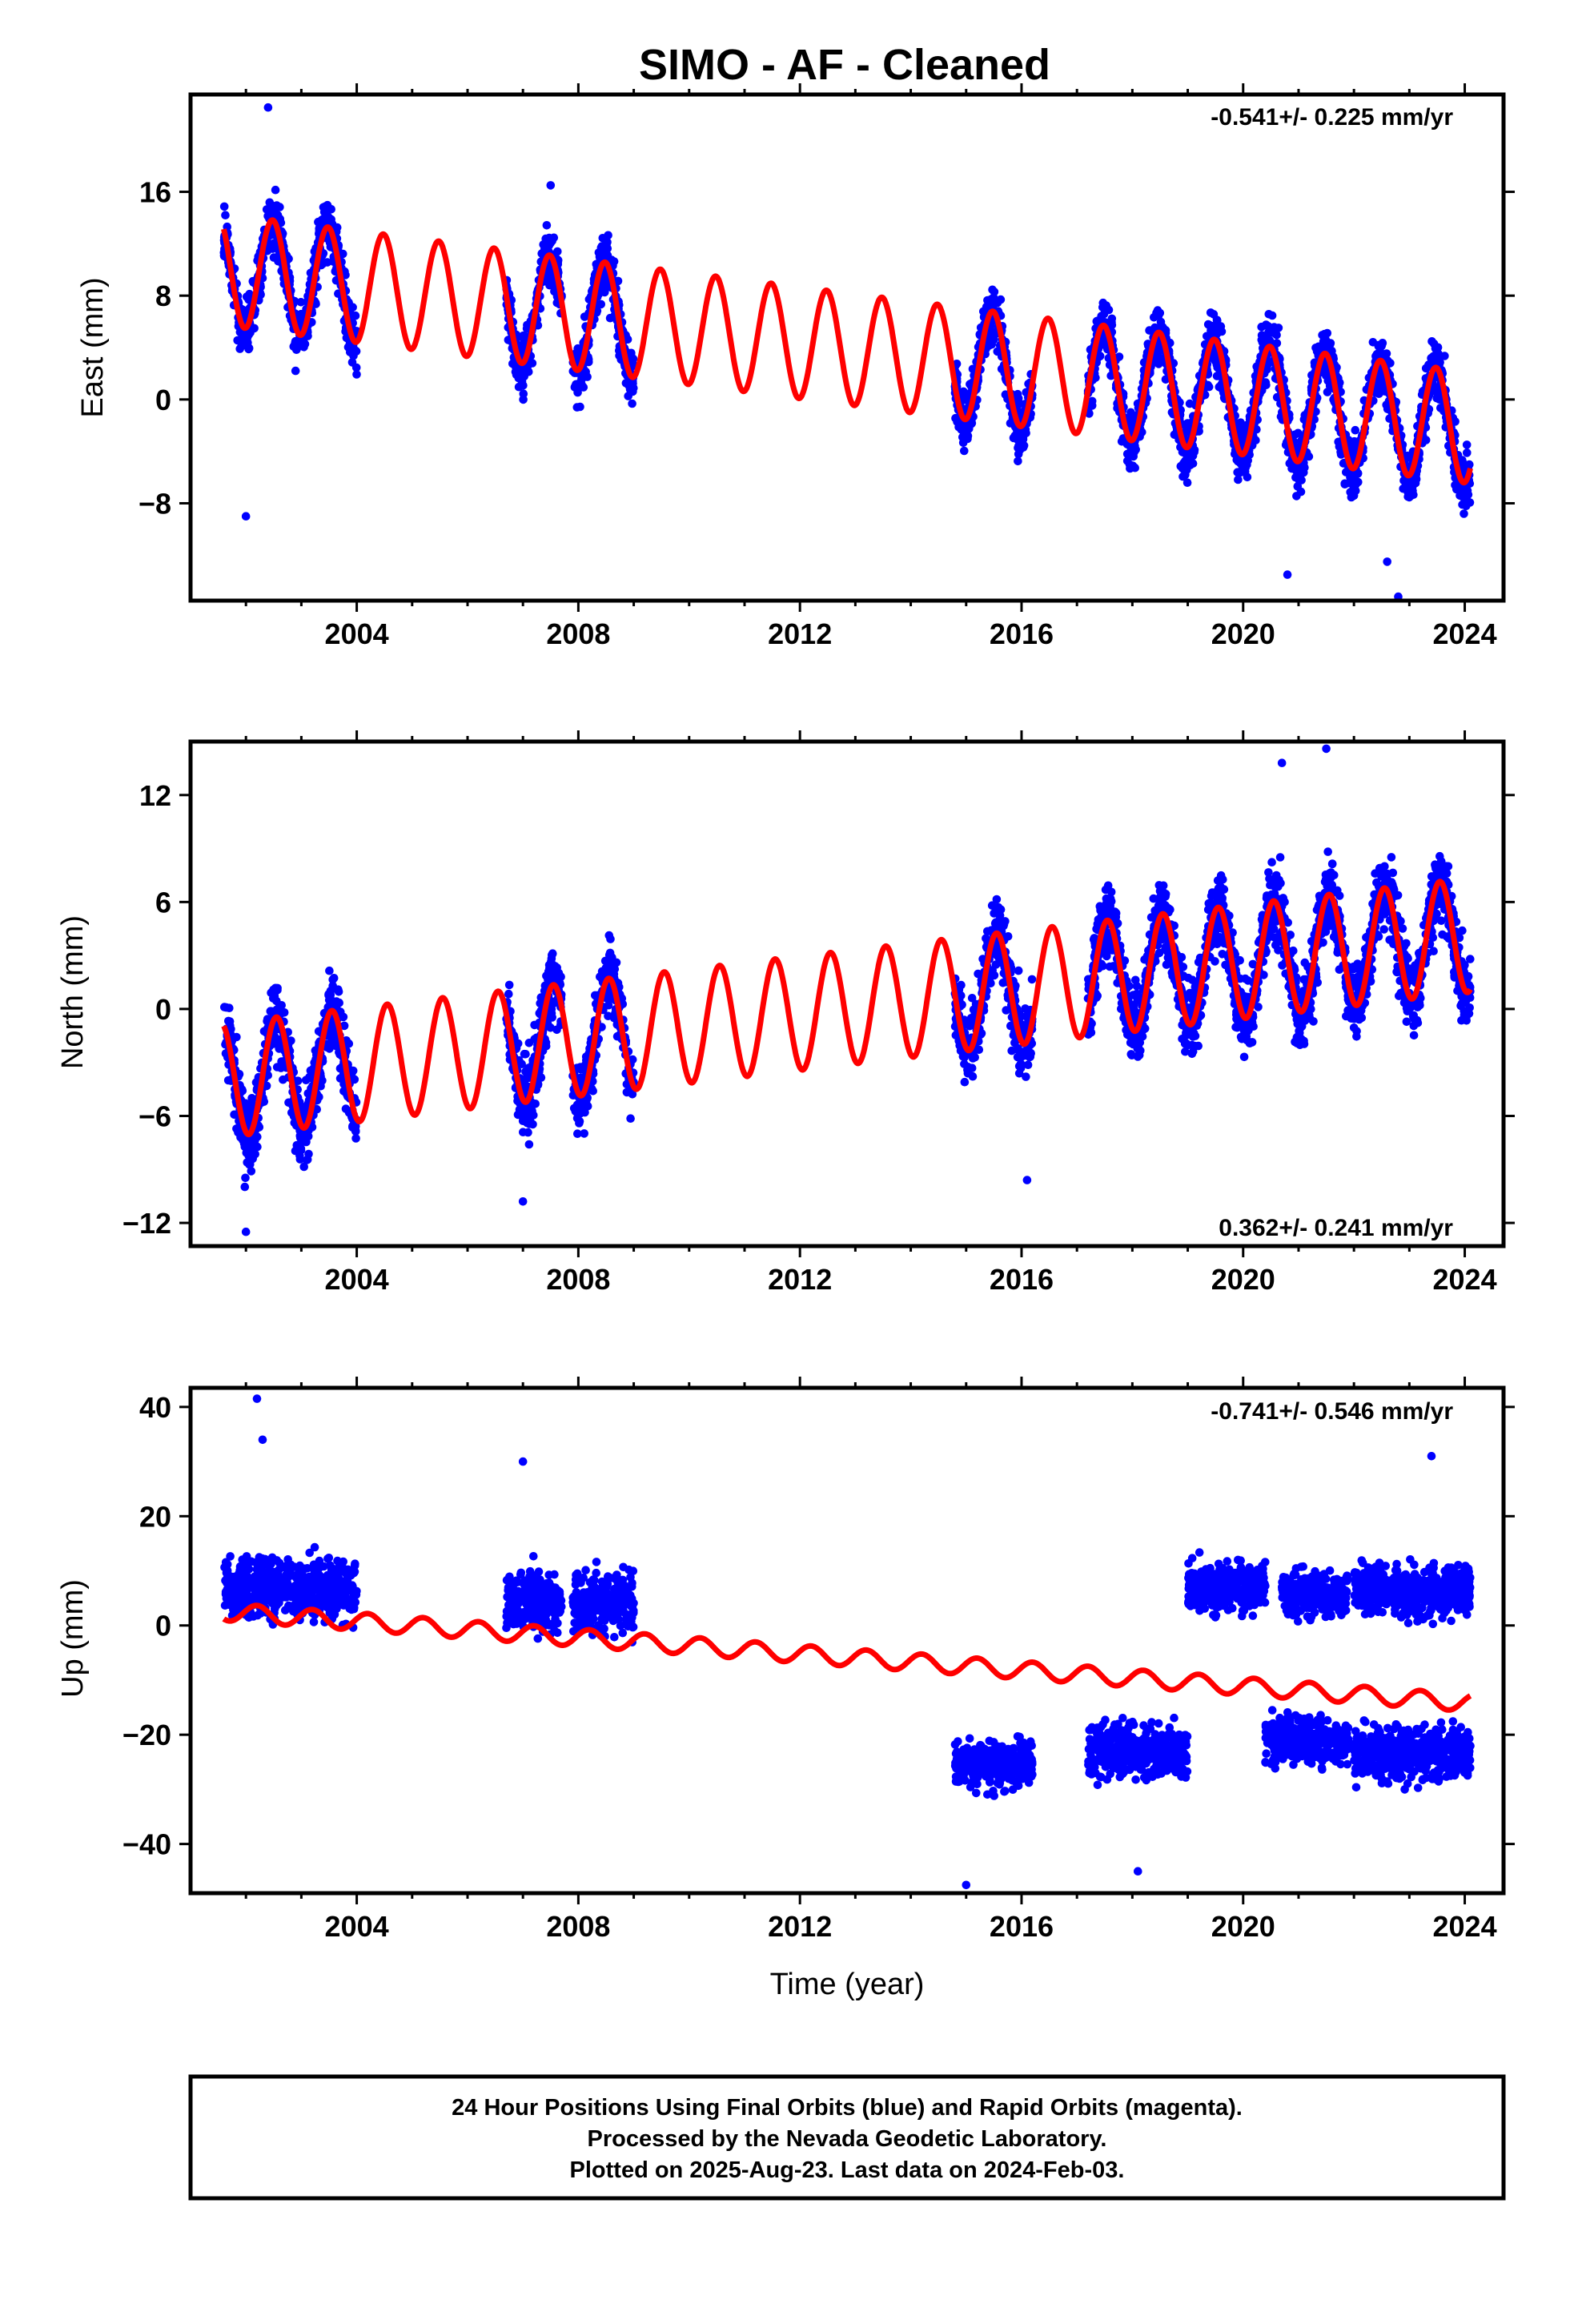  What do you see at coordinates (1336, 1228) in the screenshot?
I see `north-rate-label: 0.362+/- 0.241 mm/yr` at bounding box center [1336, 1228].